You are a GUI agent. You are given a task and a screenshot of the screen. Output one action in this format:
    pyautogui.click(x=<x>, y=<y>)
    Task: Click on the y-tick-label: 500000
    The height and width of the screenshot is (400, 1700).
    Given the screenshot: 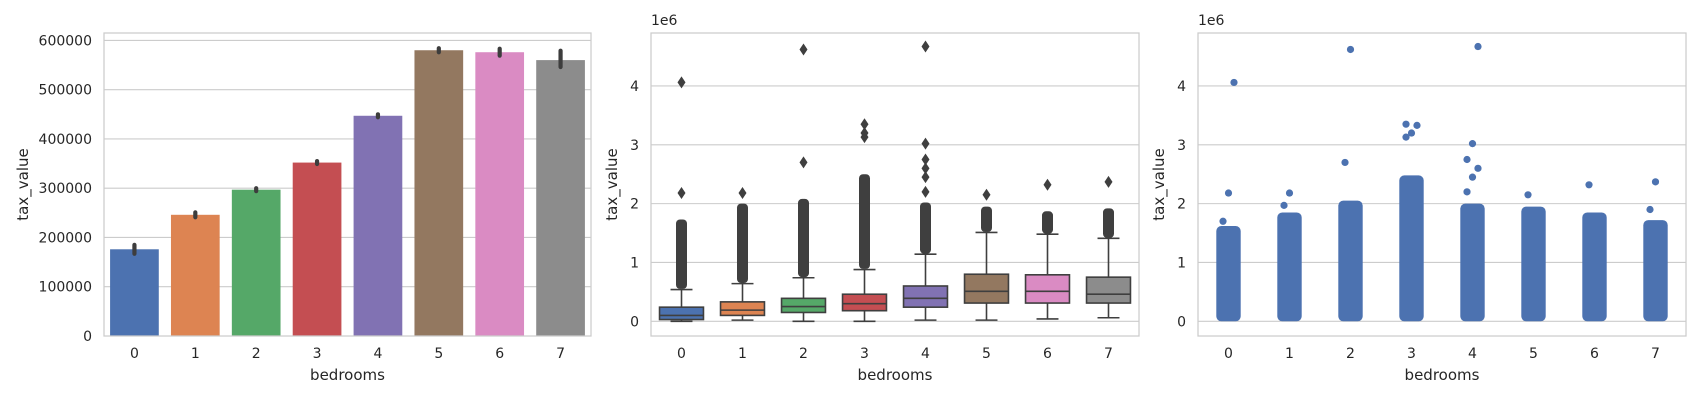 What is the action you would take?
    pyautogui.click(x=65, y=91)
    